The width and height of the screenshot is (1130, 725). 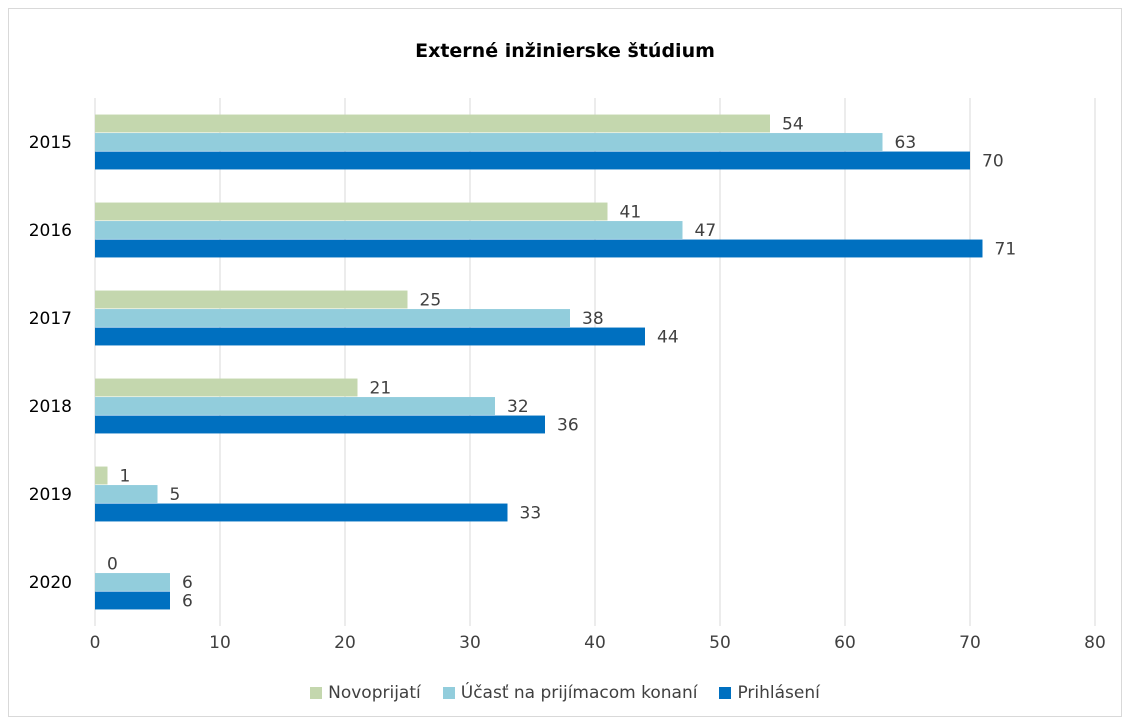 I want to click on data-label-novoprijati-2019: 1, so click(x=125, y=476).